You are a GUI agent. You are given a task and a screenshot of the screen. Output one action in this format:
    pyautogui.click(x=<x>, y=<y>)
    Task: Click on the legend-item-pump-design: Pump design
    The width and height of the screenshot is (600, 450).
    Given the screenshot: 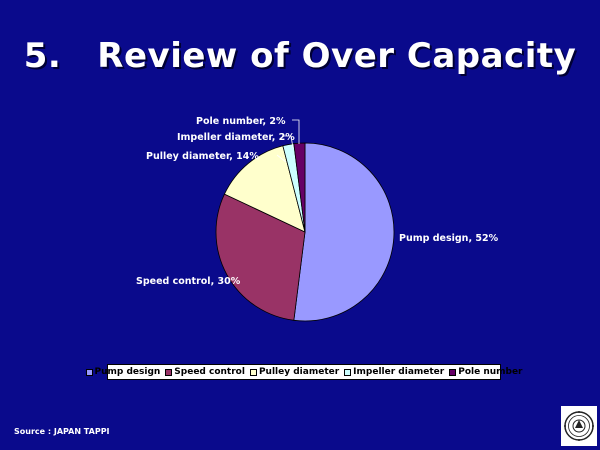 What is the action you would take?
    pyautogui.click(x=123, y=372)
    